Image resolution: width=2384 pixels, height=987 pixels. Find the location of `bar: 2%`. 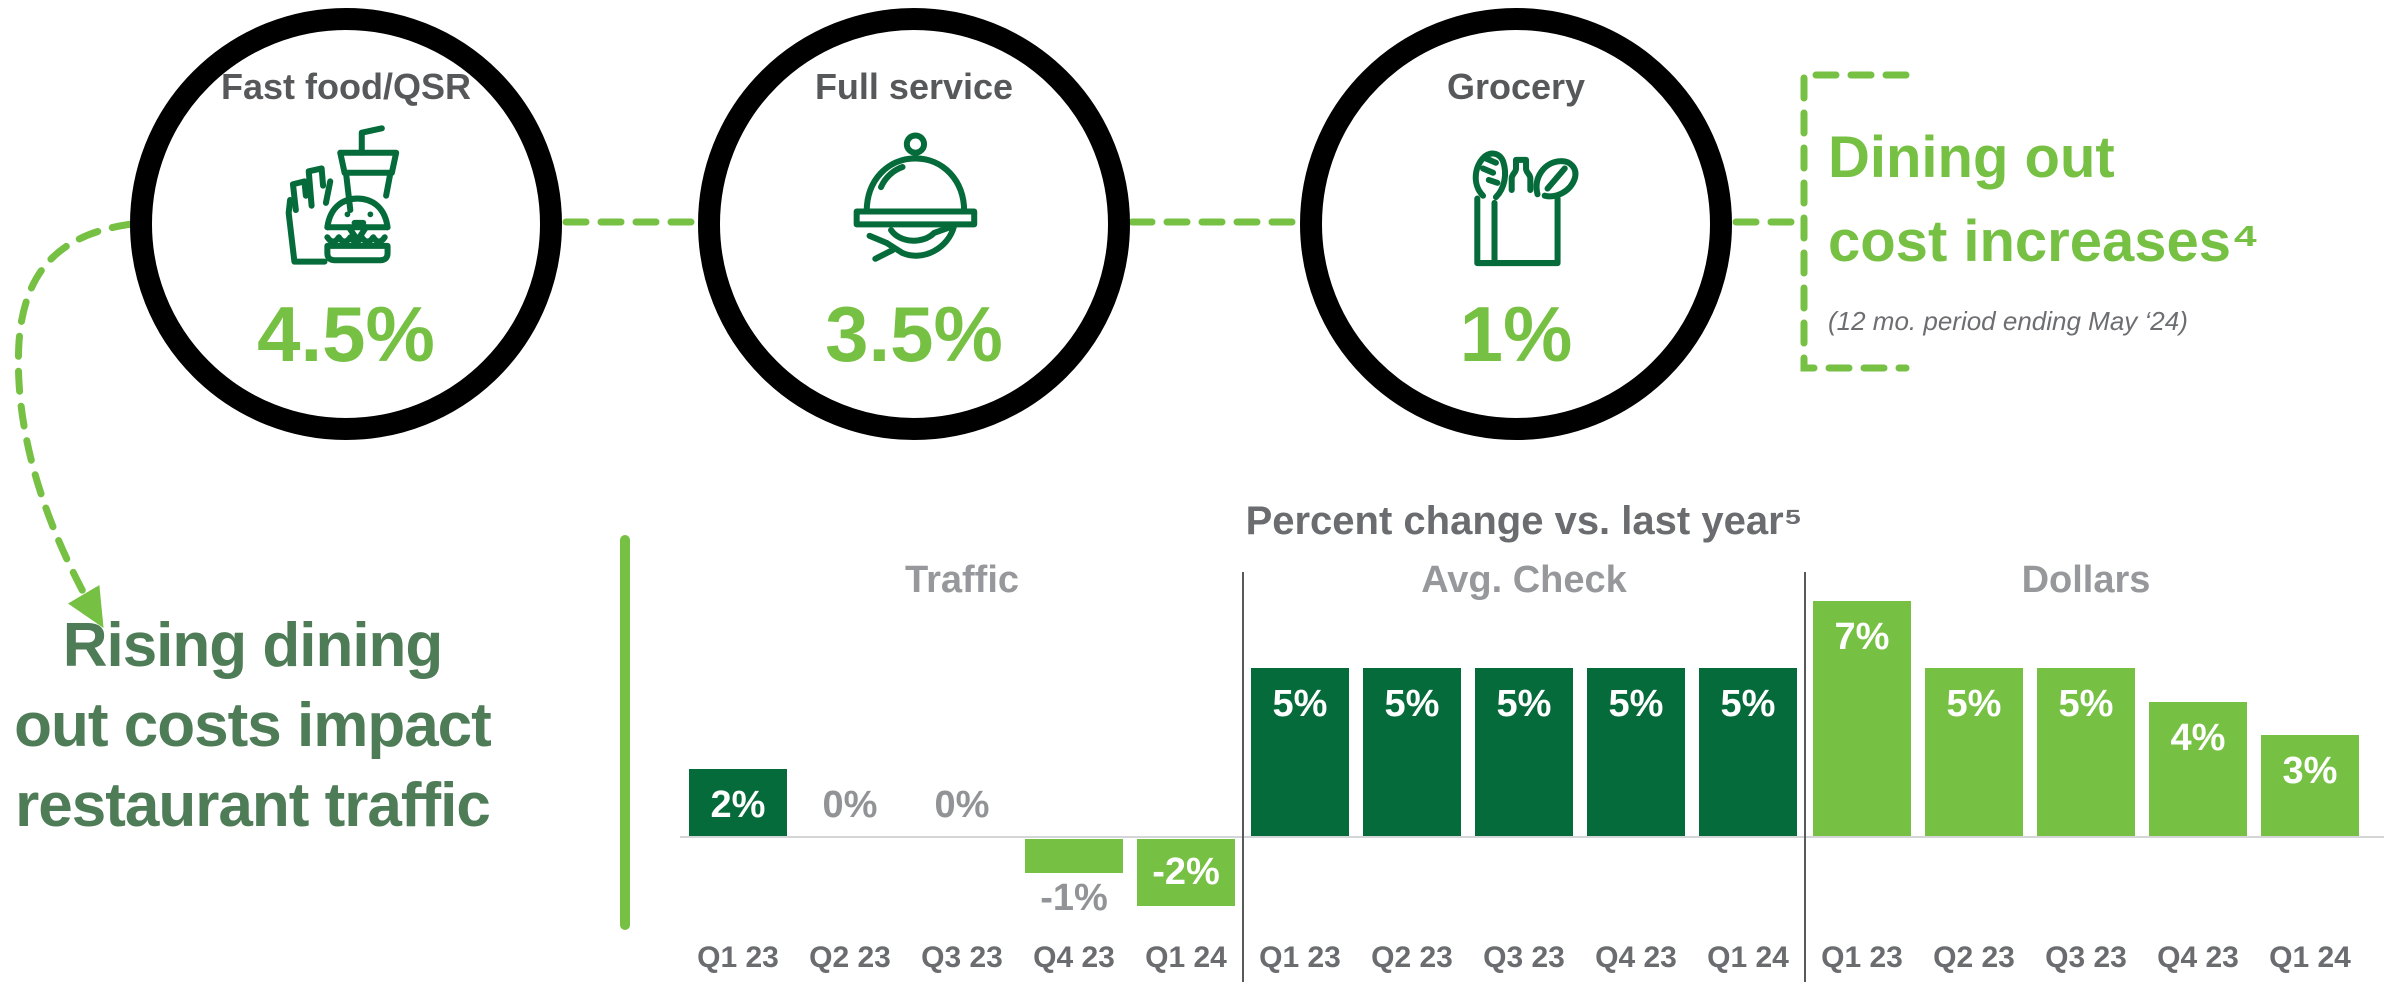

bar: 2% is located at coordinates (738, 802).